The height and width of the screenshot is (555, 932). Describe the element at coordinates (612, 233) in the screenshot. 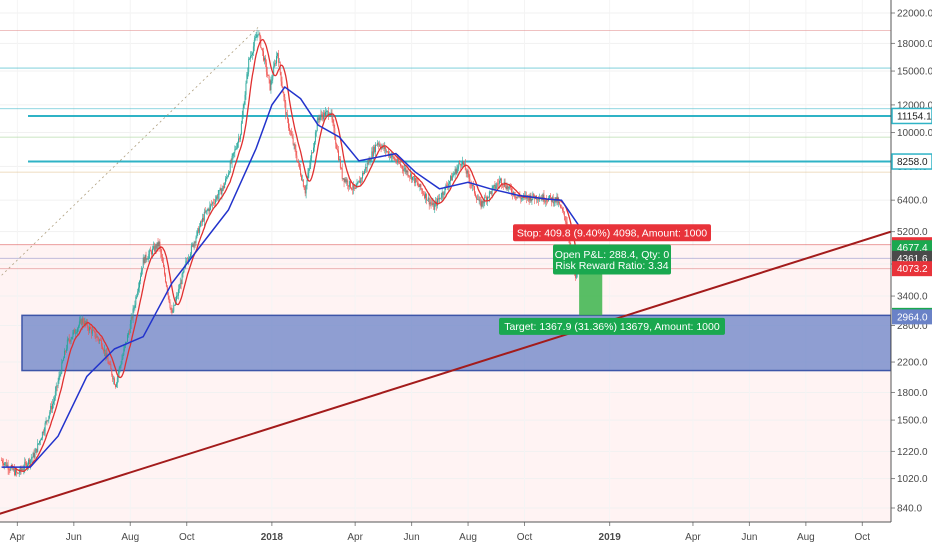

I see `stop-label-text: Stop: 409.8 (9.40%) 4098, Amount: 1000` at that location.